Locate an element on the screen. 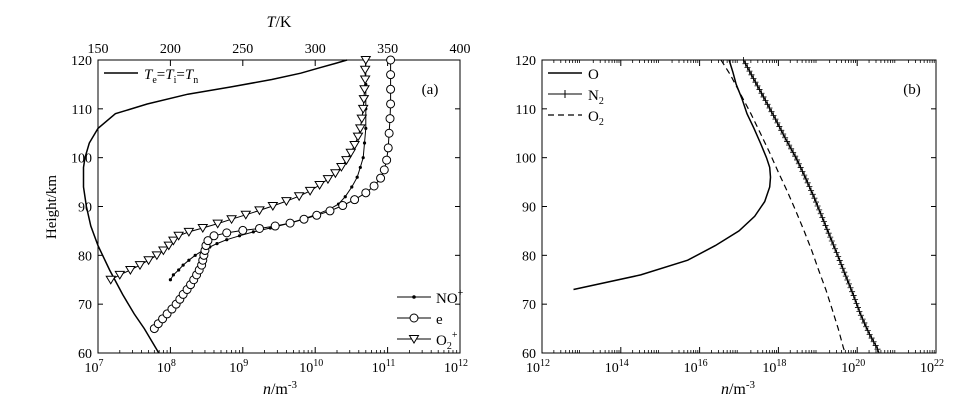 The width and height of the screenshot is (970, 403). panel-a-top-tick-label: 400 is located at coordinates (460, 49).